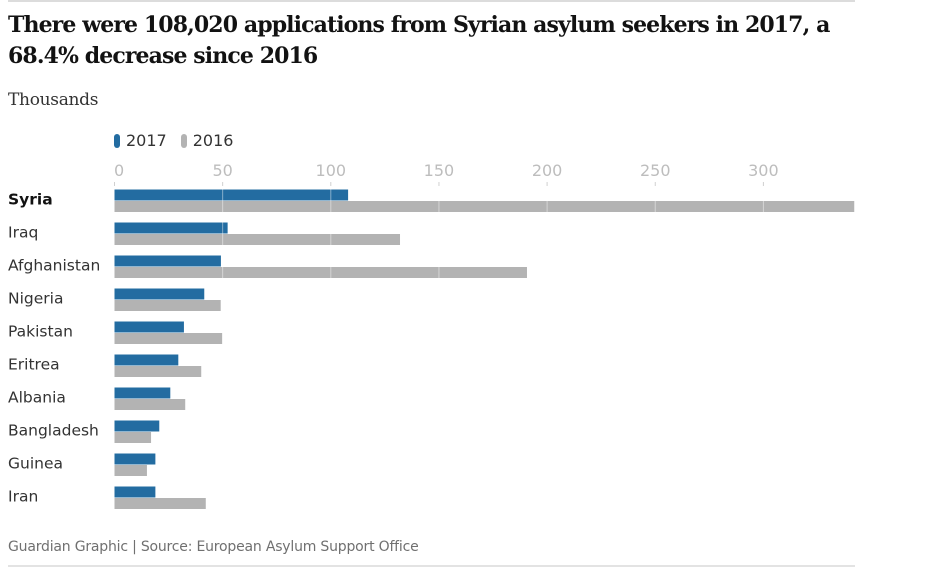  What do you see at coordinates (133, 437) in the screenshot?
I see `bar-2016-bangladesh` at bounding box center [133, 437].